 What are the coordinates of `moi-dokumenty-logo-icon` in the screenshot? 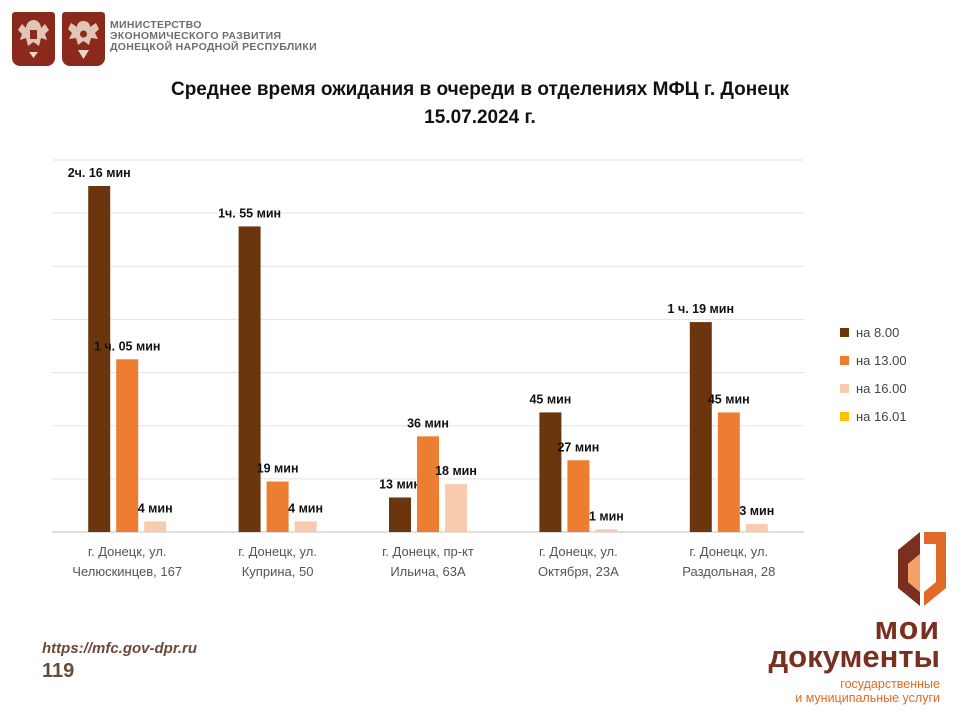 It's located at (922, 569).